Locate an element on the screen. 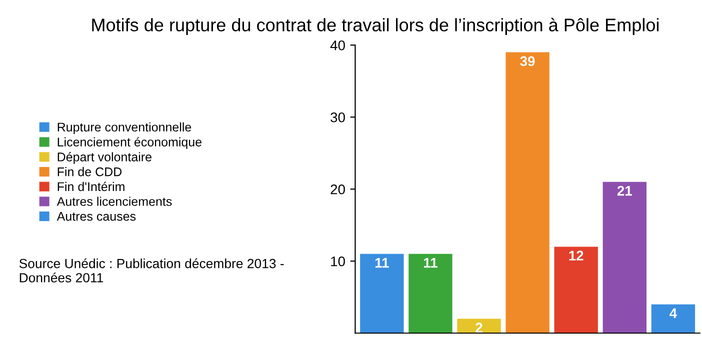 This screenshot has height=347, width=702. y-tick-label: 30 is located at coordinates (337, 117).